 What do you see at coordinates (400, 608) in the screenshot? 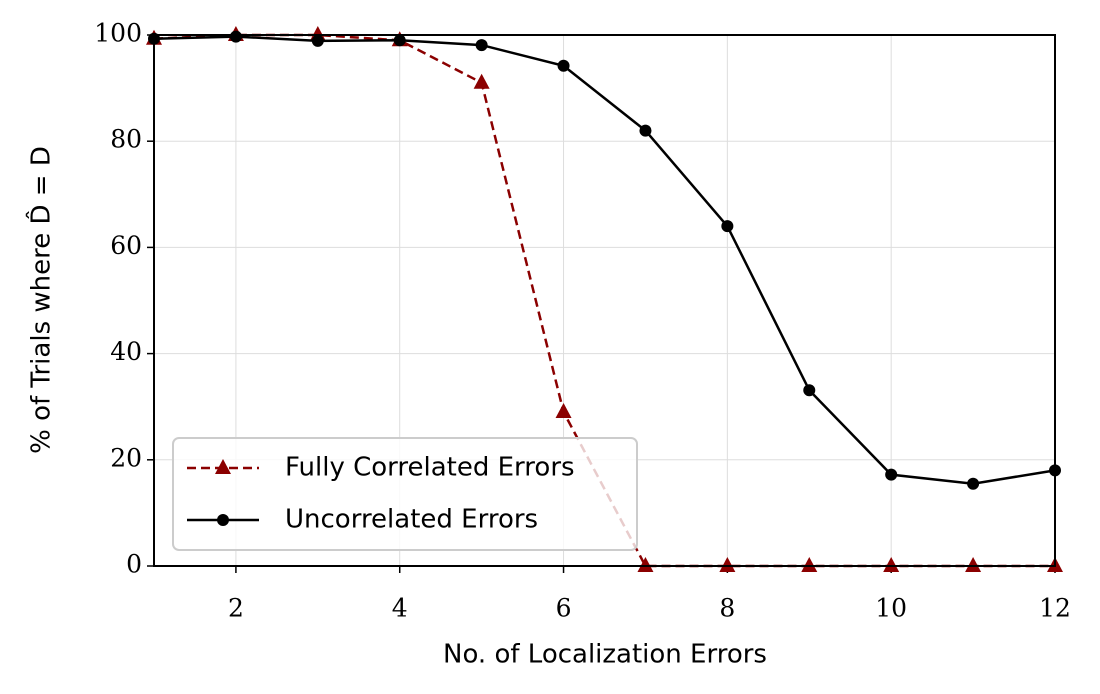
I see `x-tick-label: 4` at bounding box center [400, 608].